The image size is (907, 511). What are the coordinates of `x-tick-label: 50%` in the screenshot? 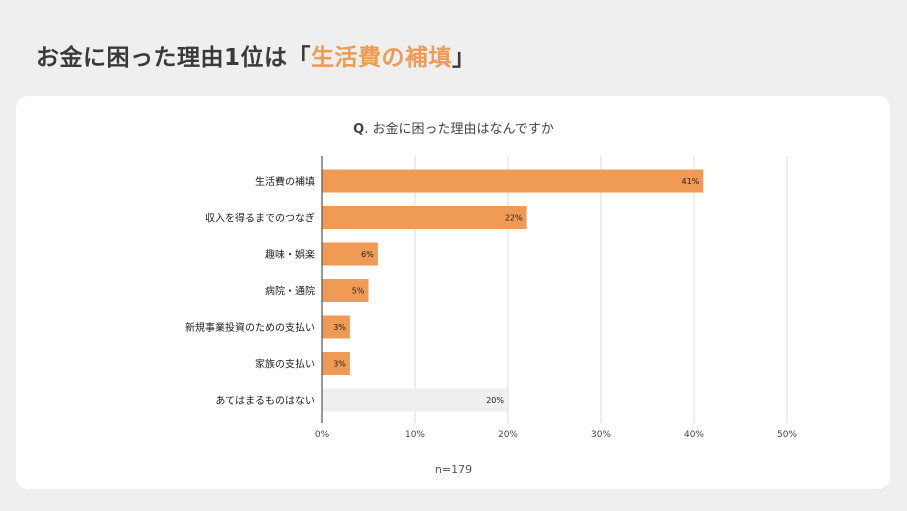 It's located at (787, 435).